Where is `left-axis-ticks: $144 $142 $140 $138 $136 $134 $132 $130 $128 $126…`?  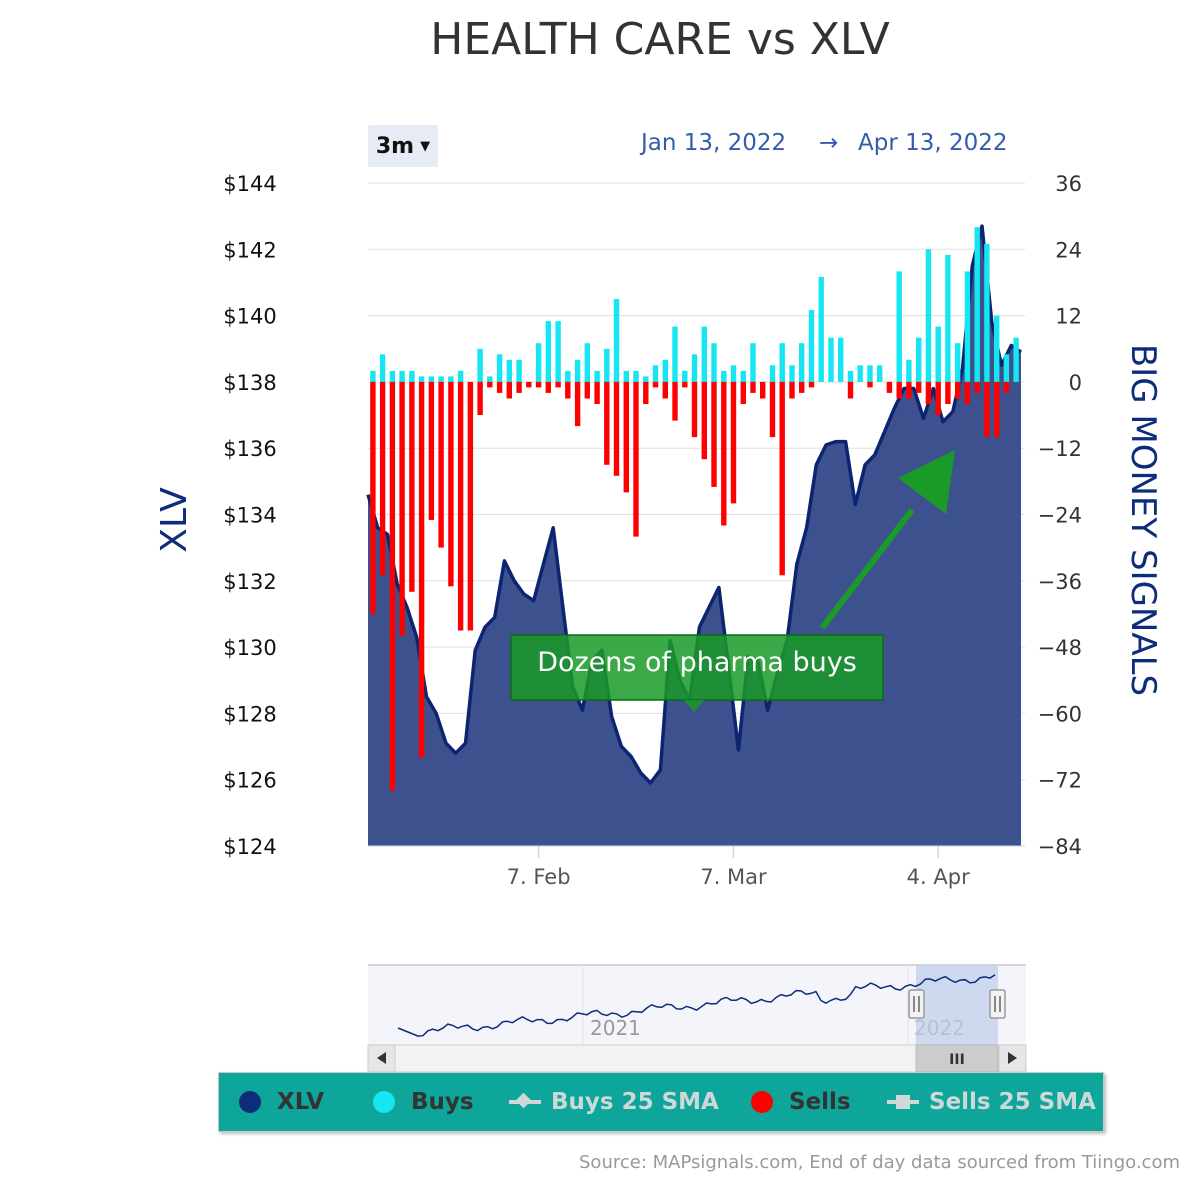 left-axis-ticks: $144 $142 $140 $138 $136 $134 $132 $130 $128 $126… is located at coordinates (249, 515).